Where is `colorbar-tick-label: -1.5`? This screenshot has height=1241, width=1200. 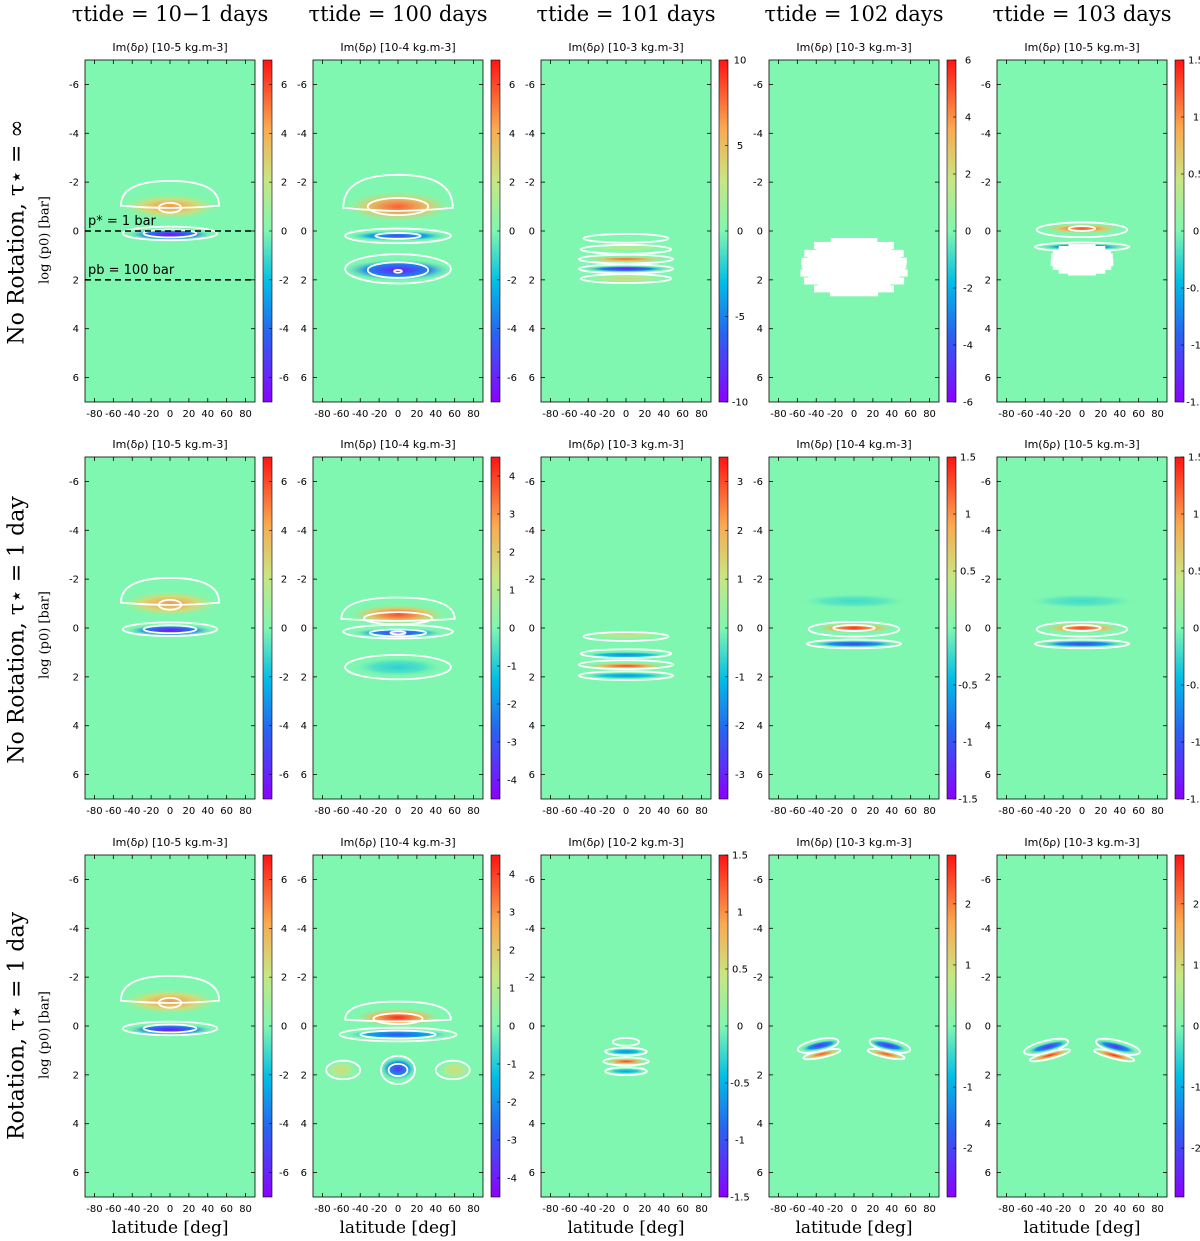
colorbar-tick-label: -1.5 is located at coordinates (1193, 800).